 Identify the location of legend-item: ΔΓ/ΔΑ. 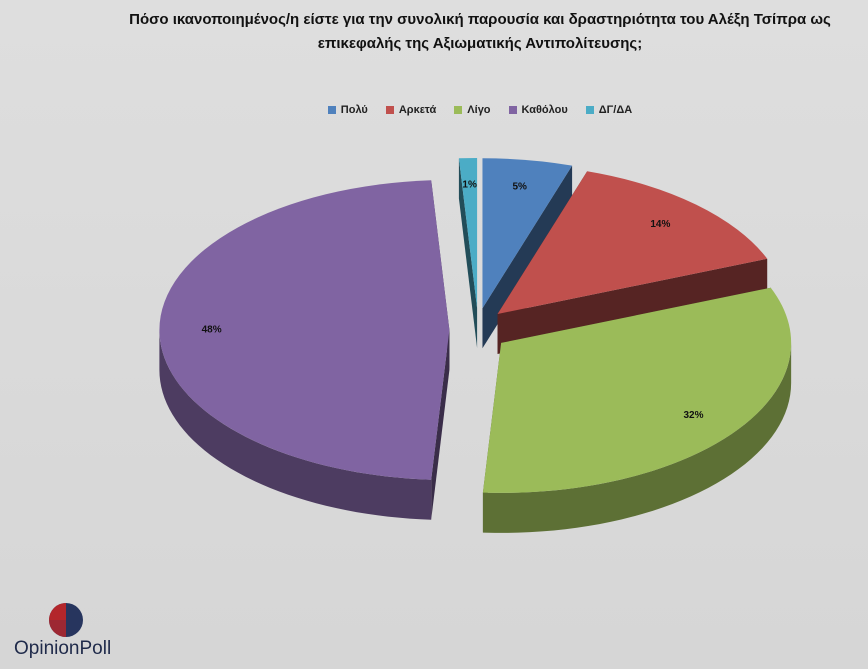
(609, 110).